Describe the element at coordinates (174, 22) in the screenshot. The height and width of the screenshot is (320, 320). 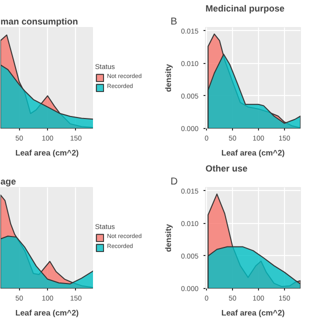
I see `text: B` at that location.